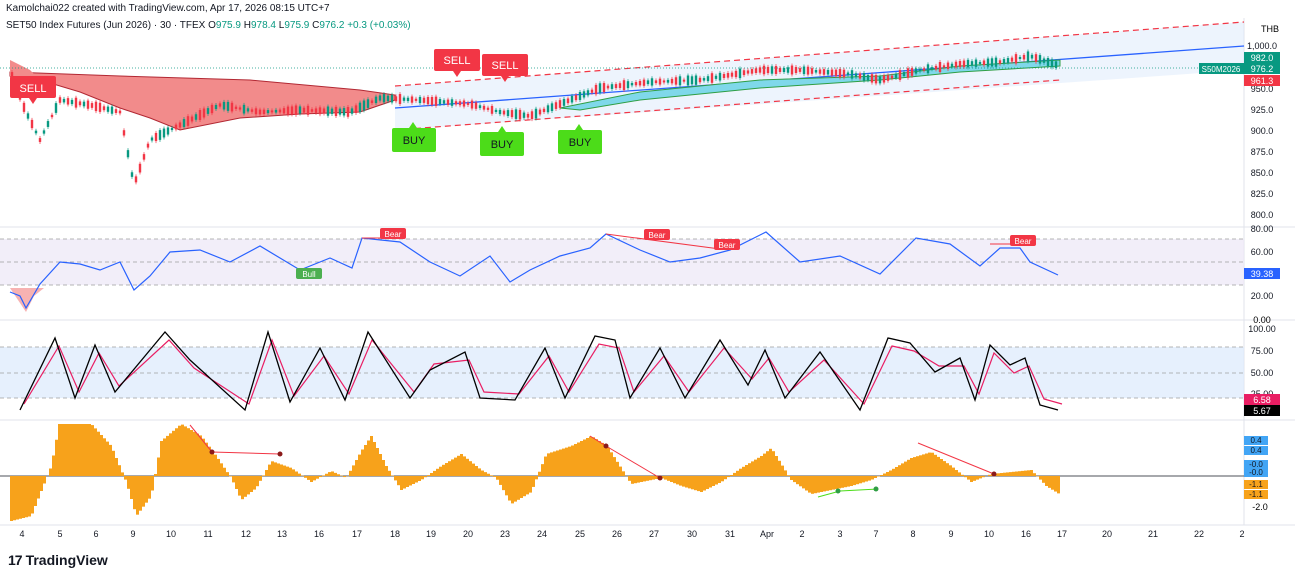 The image size is (1295, 571). What do you see at coordinates (1262, 46) in the screenshot?
I see `price-axis-label: 1,000.0` at bounding box center [1262, 46].